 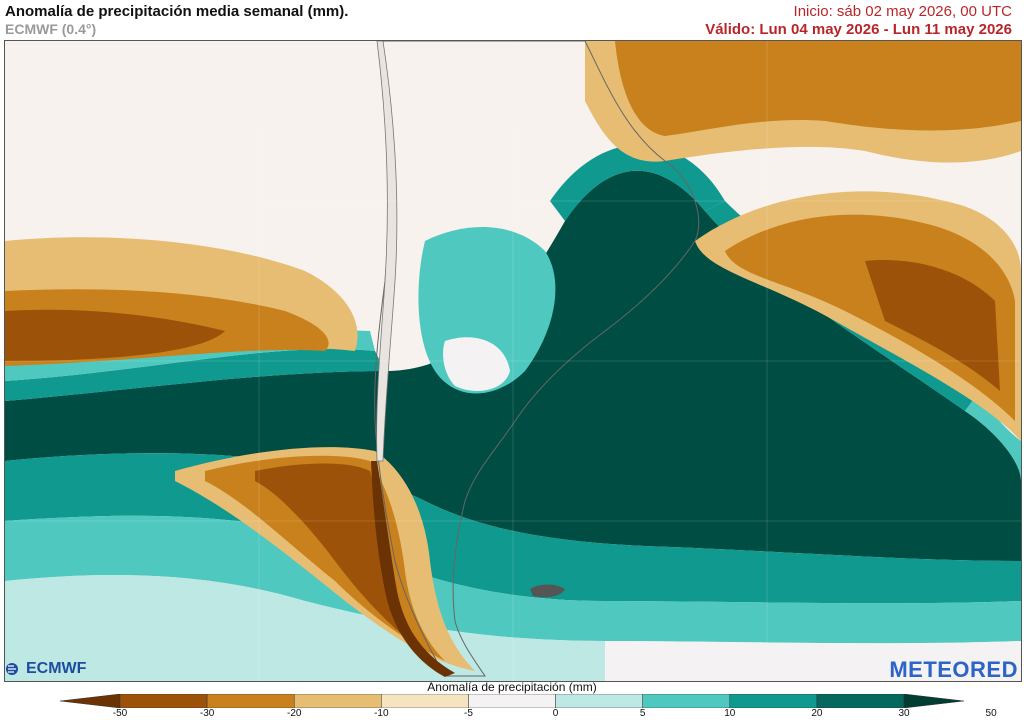 I want to click on colorbar-tick-label: -20, so click(x=294, y=713).